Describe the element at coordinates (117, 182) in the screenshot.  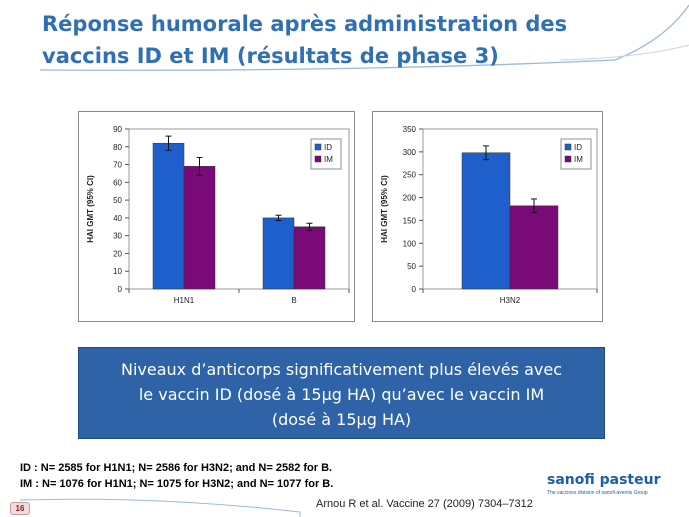
I see `y-tick-label: 60` at that location.